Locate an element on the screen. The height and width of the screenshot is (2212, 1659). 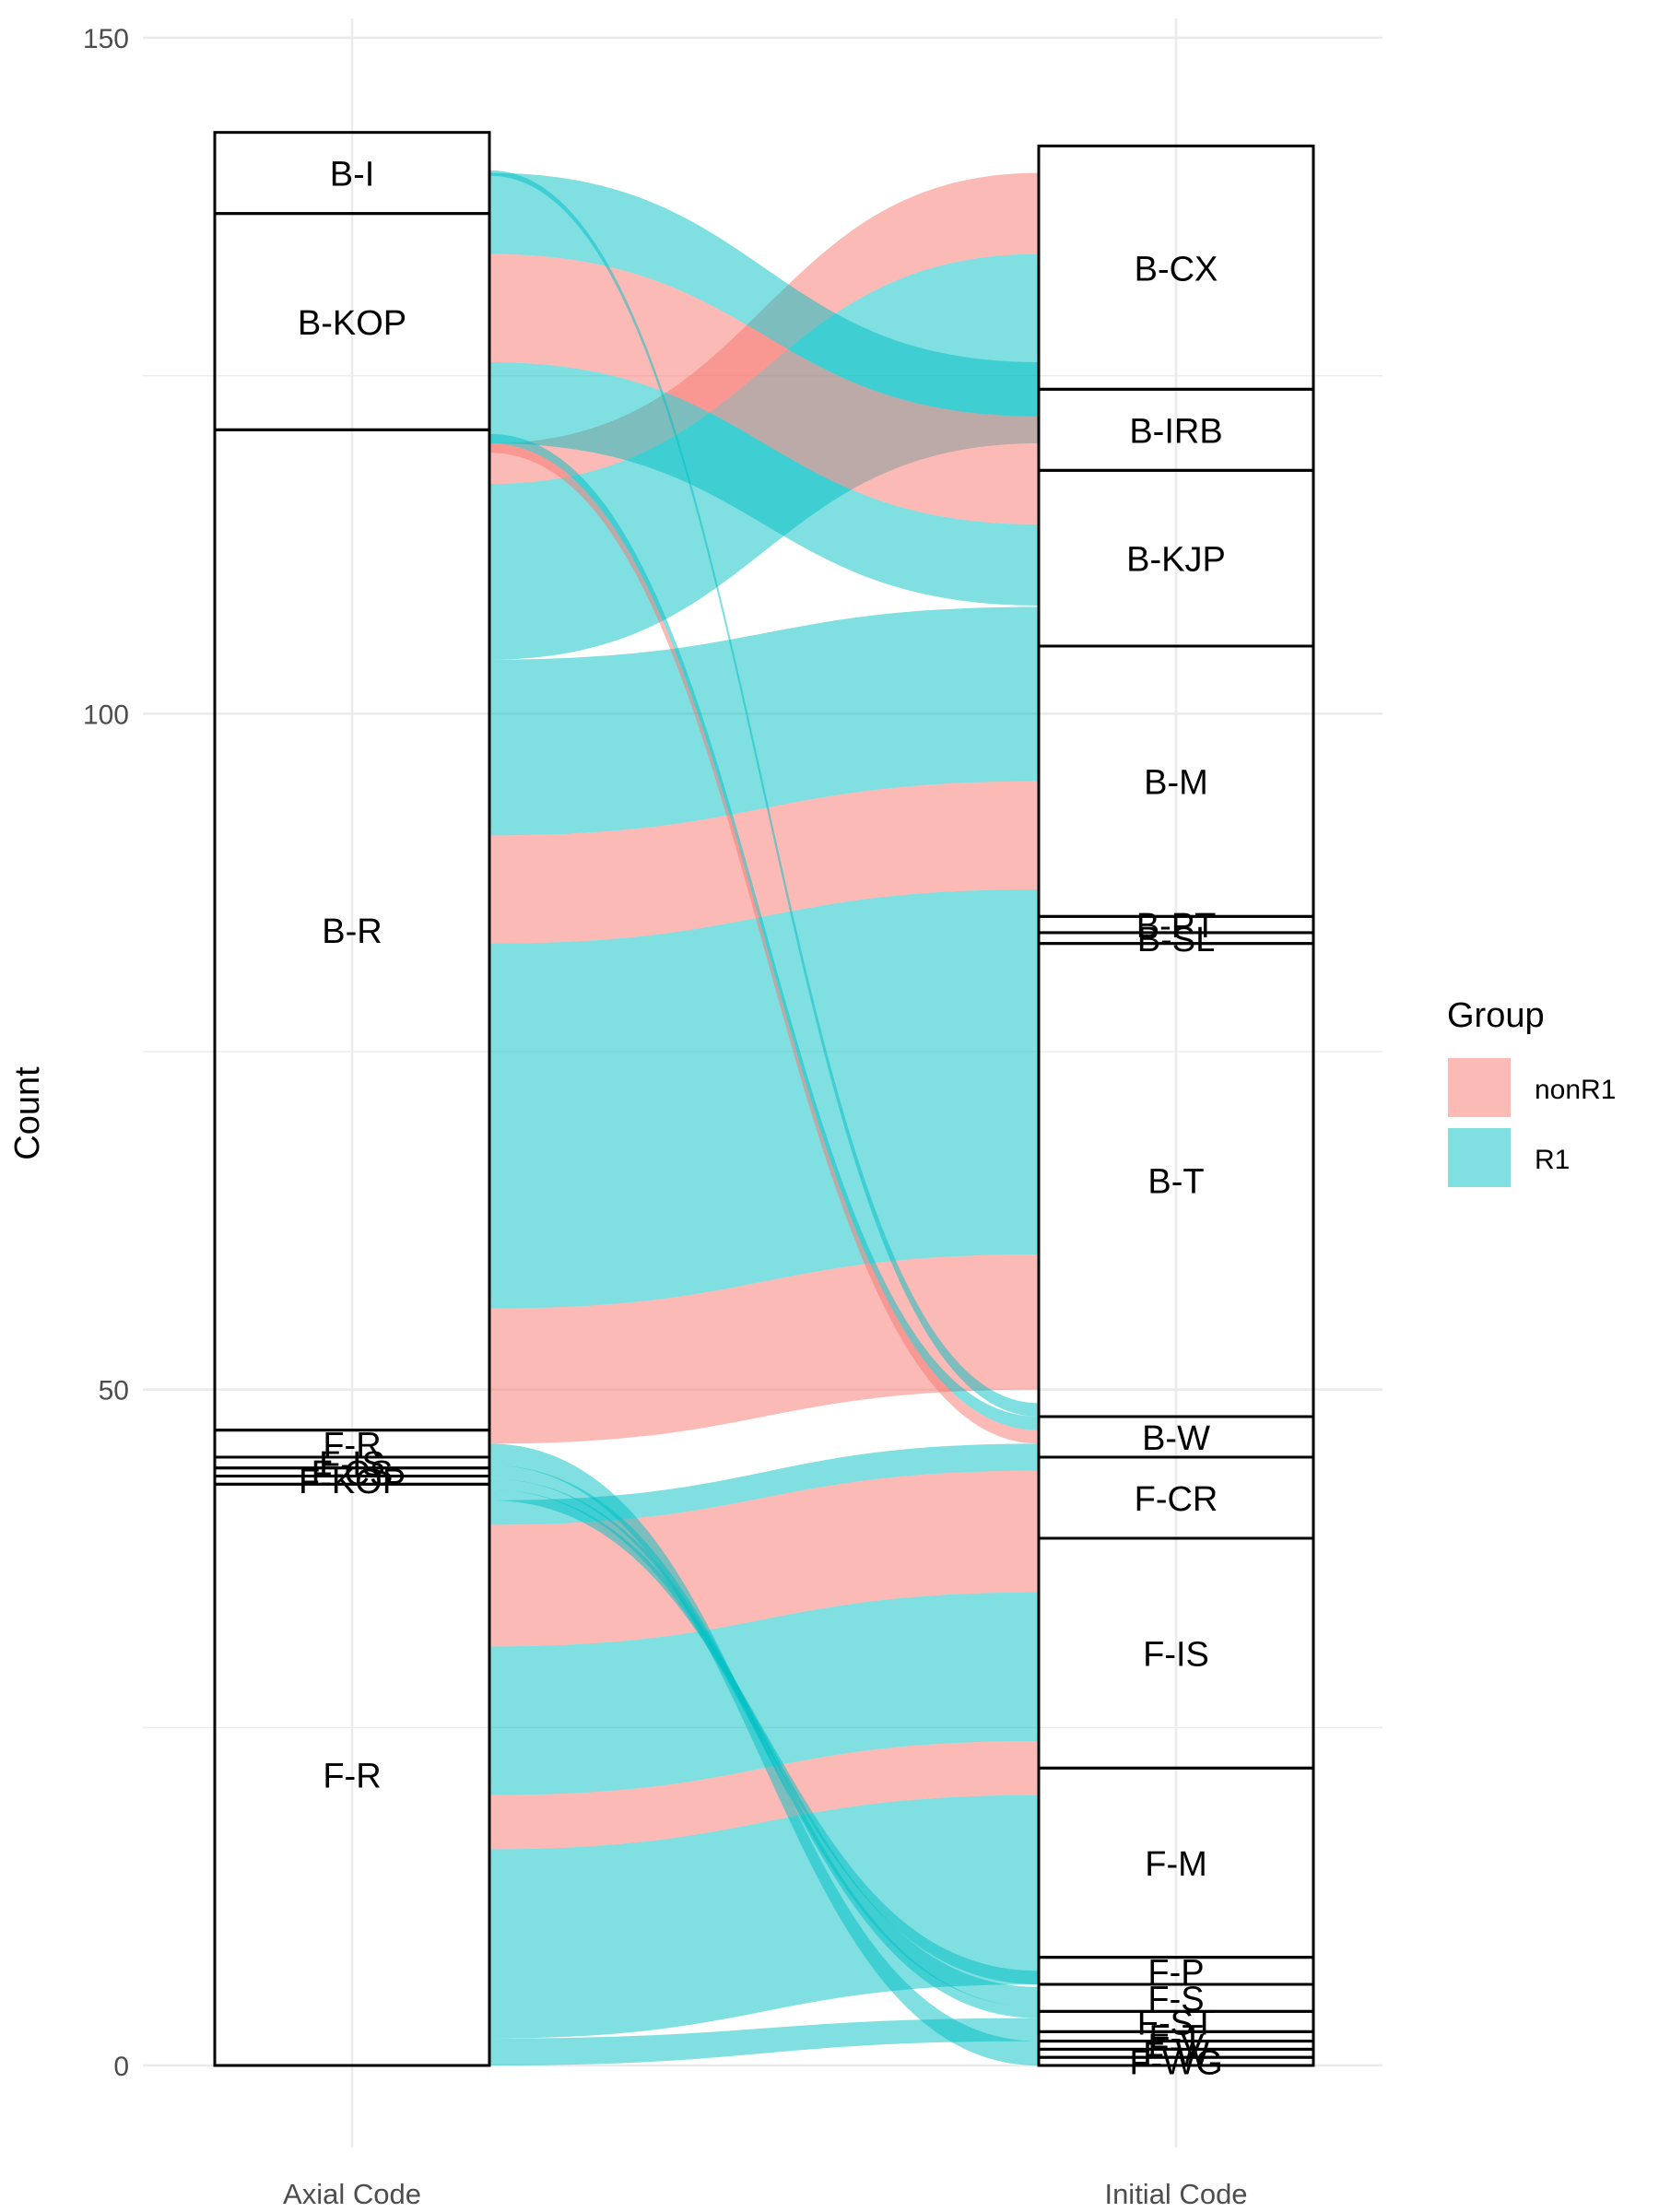
stratum-label: B-KJP is located at coordinates (1176, 560).